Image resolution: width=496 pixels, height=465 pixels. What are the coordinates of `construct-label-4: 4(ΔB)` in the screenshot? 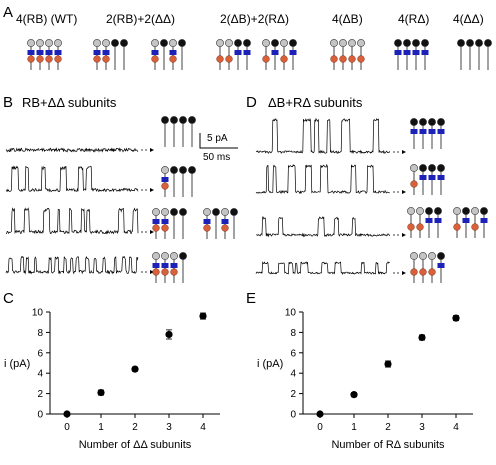 It's located at (347, 19).